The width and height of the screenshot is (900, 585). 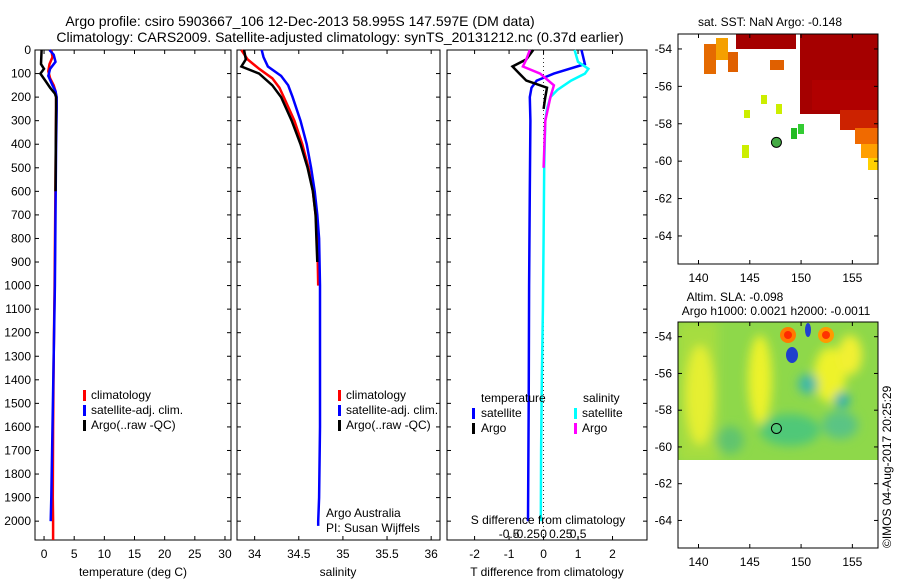 What do you see at coordinates (509, 534) in the screenshot?
I see `s-difference-tick-label: -0.5` at bounding box center [509, 534].